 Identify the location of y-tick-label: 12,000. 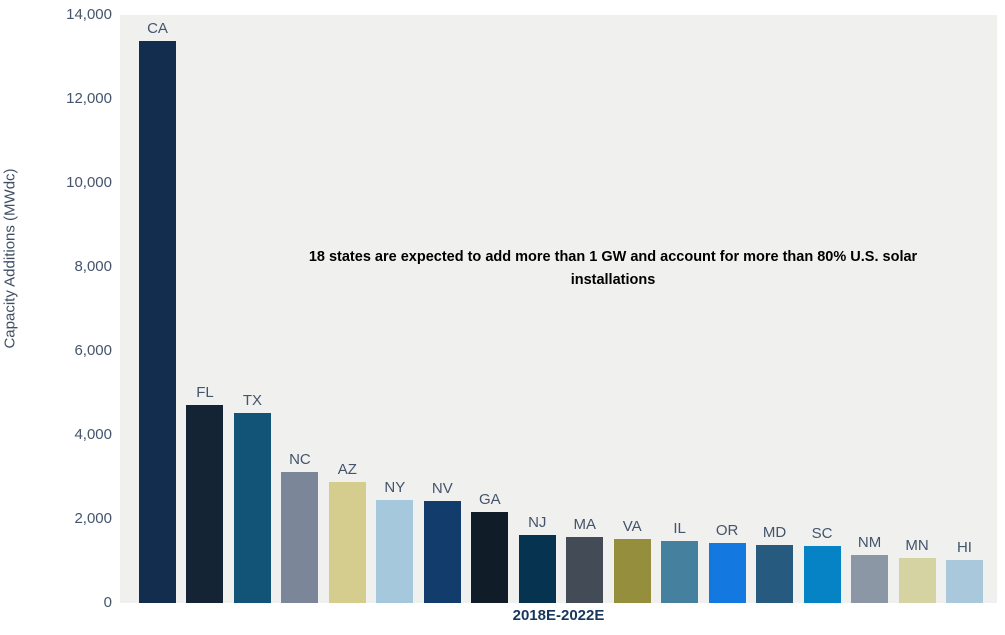
(89, 98).